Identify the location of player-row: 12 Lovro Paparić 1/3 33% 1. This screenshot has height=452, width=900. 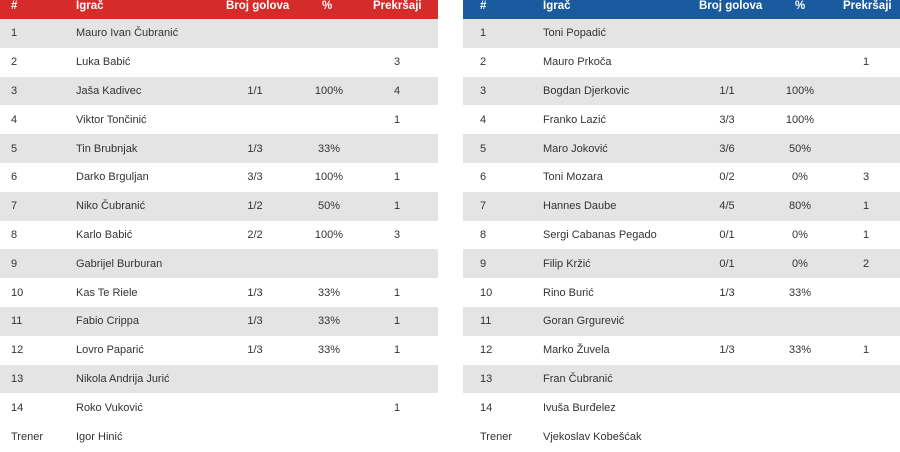
(219, 350).